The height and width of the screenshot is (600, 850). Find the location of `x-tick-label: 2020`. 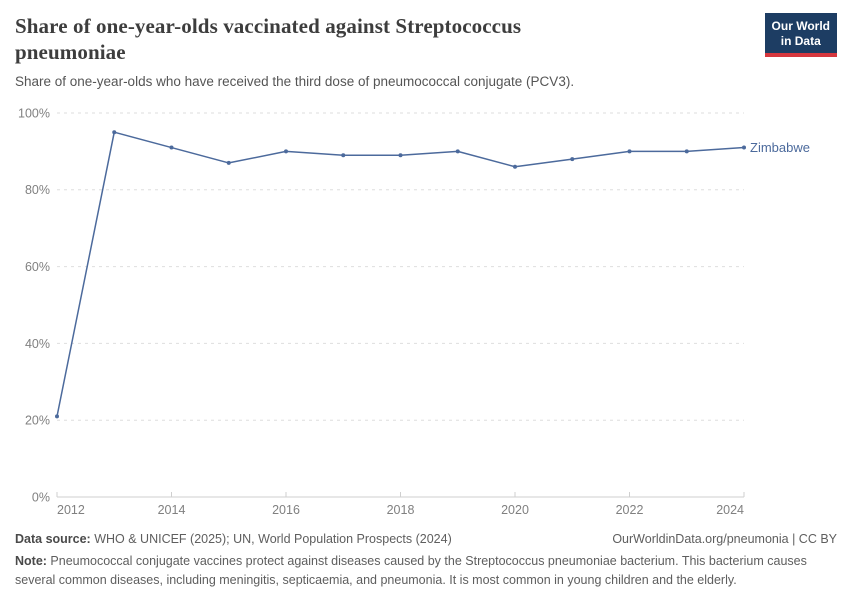

x-tick-label: 2020 is located at coordinates (515, 510).